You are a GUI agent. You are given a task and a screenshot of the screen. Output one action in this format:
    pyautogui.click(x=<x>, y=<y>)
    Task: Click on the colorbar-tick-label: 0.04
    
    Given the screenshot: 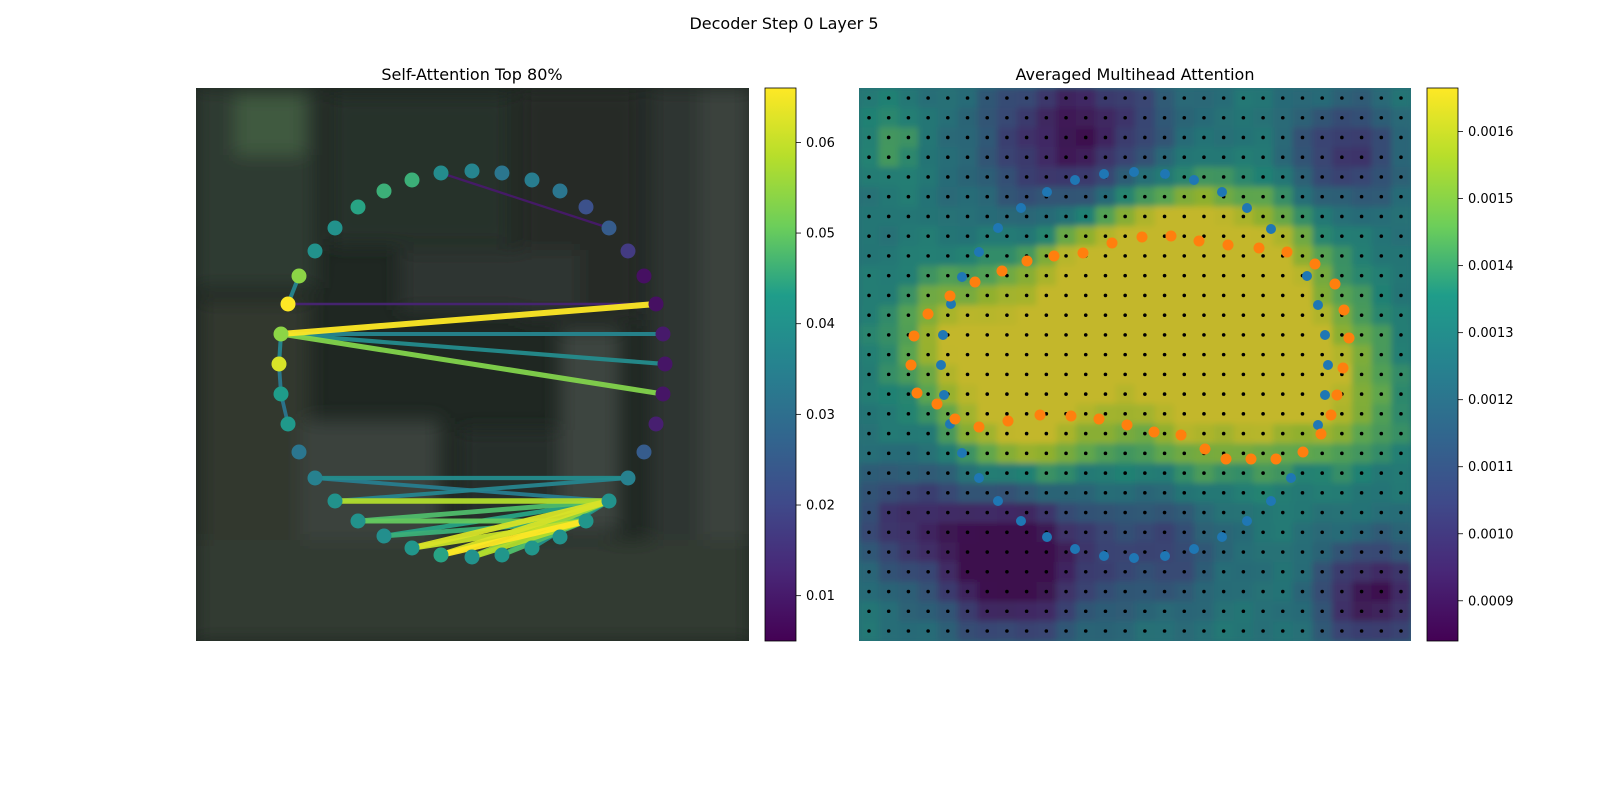 What is the action you would take?
    pyautogui.click(x=820, y=324)
    